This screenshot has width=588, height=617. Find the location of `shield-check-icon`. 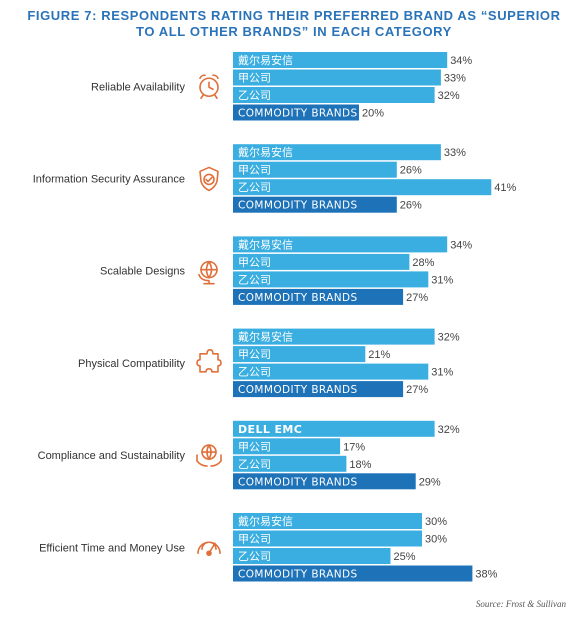

shield-check-icon is located at coordinates (209, 179).